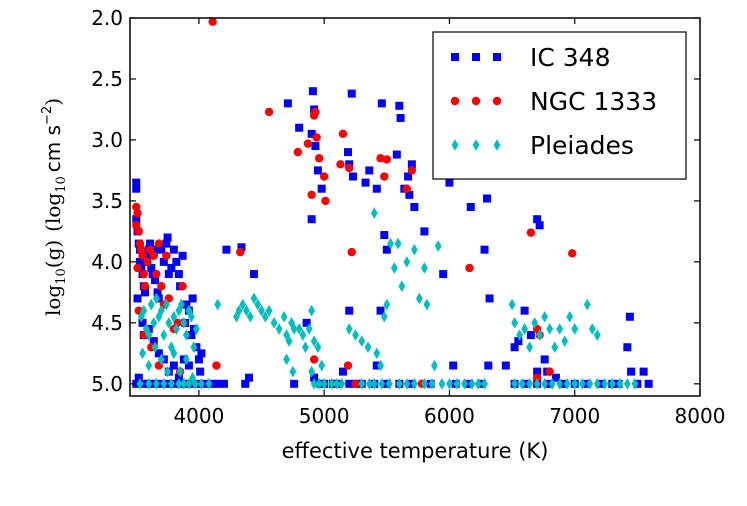 The width and height of the screenshot is (747, 506). Describe the element at coordinates (582, 145) in the screenshot. I see `legend-label: Pleiades` at that location.